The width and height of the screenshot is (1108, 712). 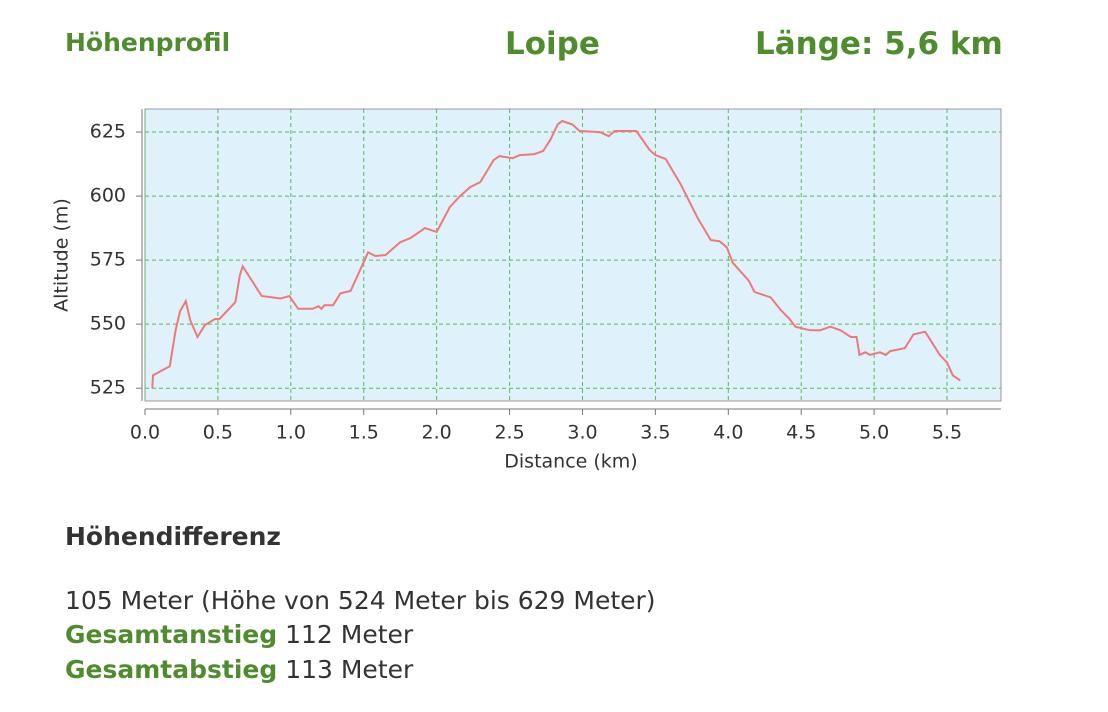 I want to click on y-tick-label: 575, so click(x=108, y=260).